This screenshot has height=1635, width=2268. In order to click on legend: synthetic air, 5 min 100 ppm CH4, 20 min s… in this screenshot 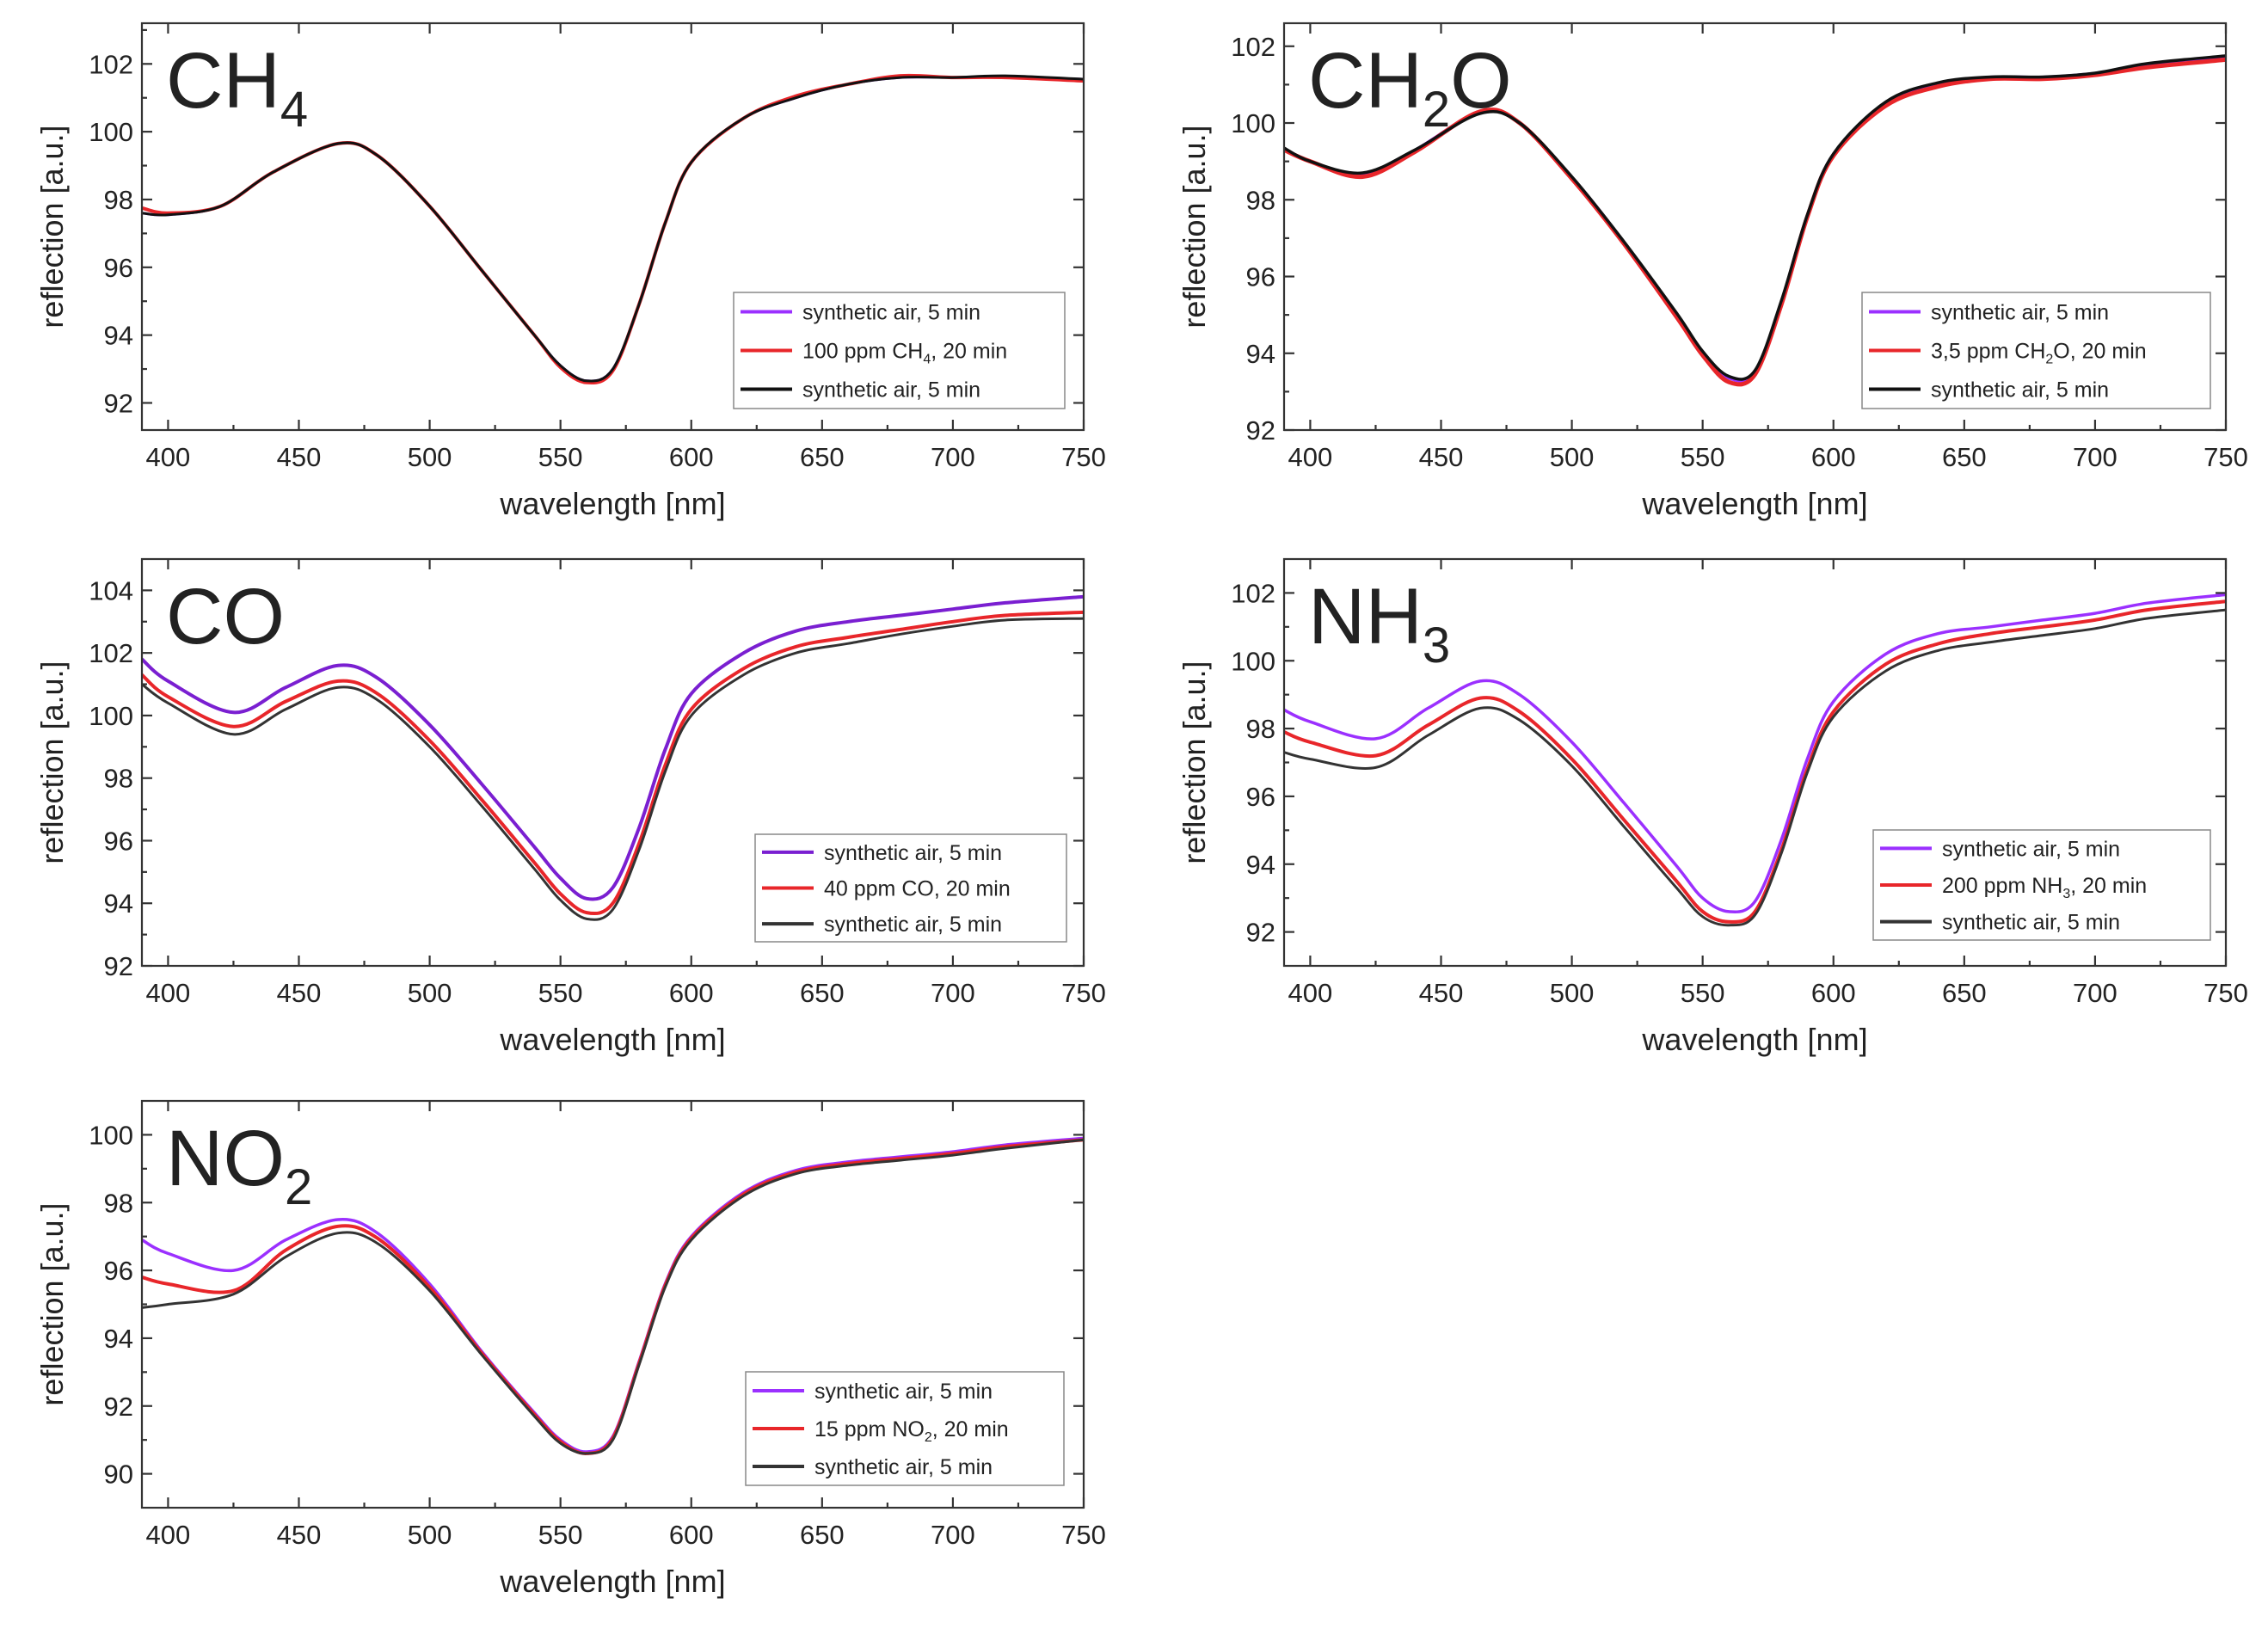, I will do `click(900, 350)`.